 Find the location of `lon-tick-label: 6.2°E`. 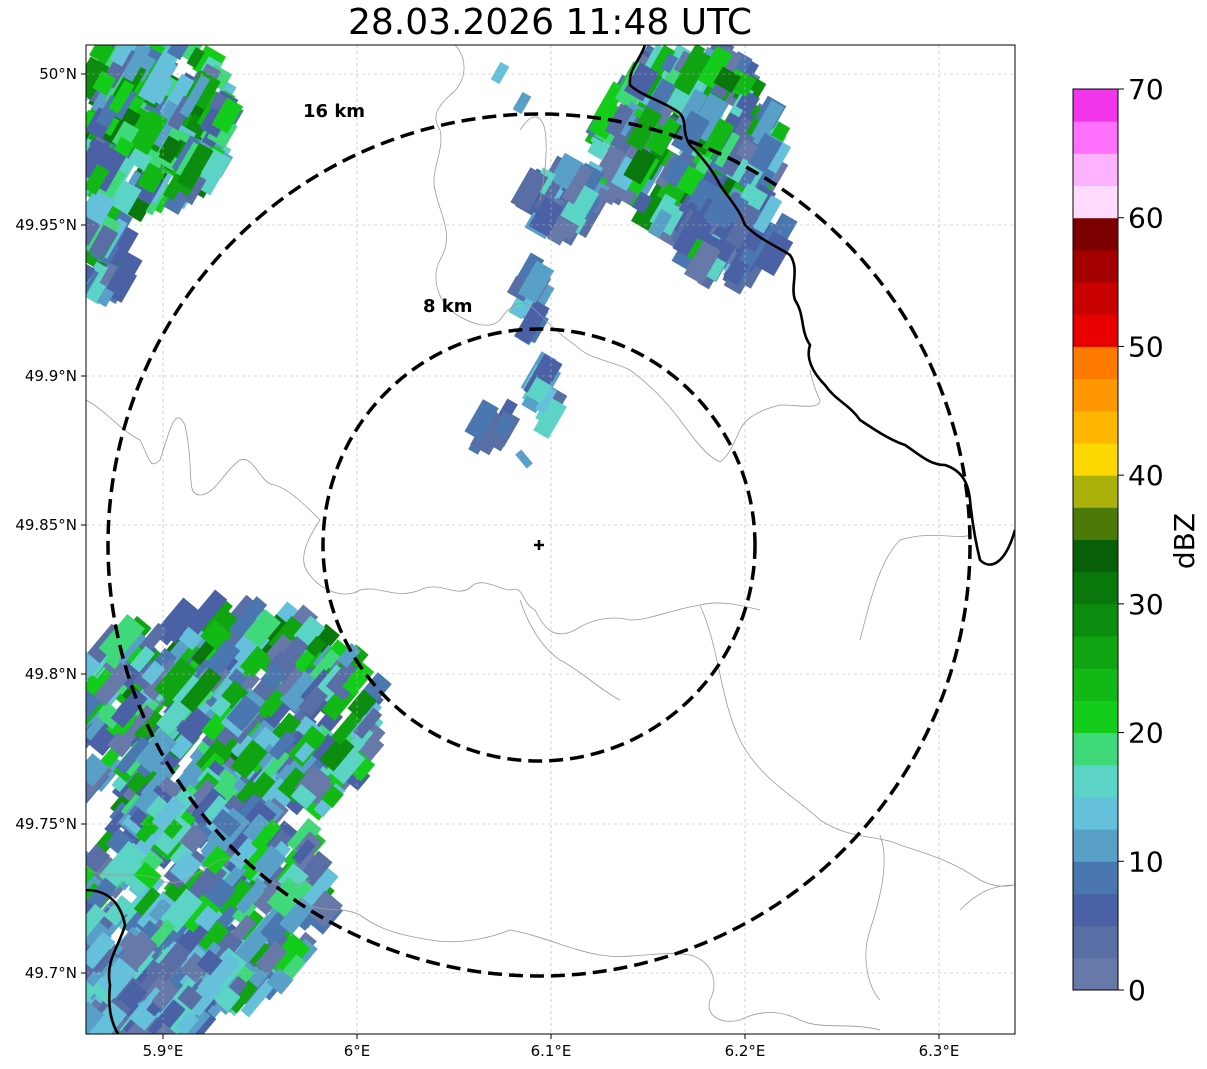

lon-tick-label: 6.2°E is located at coordinates (745, 1051).